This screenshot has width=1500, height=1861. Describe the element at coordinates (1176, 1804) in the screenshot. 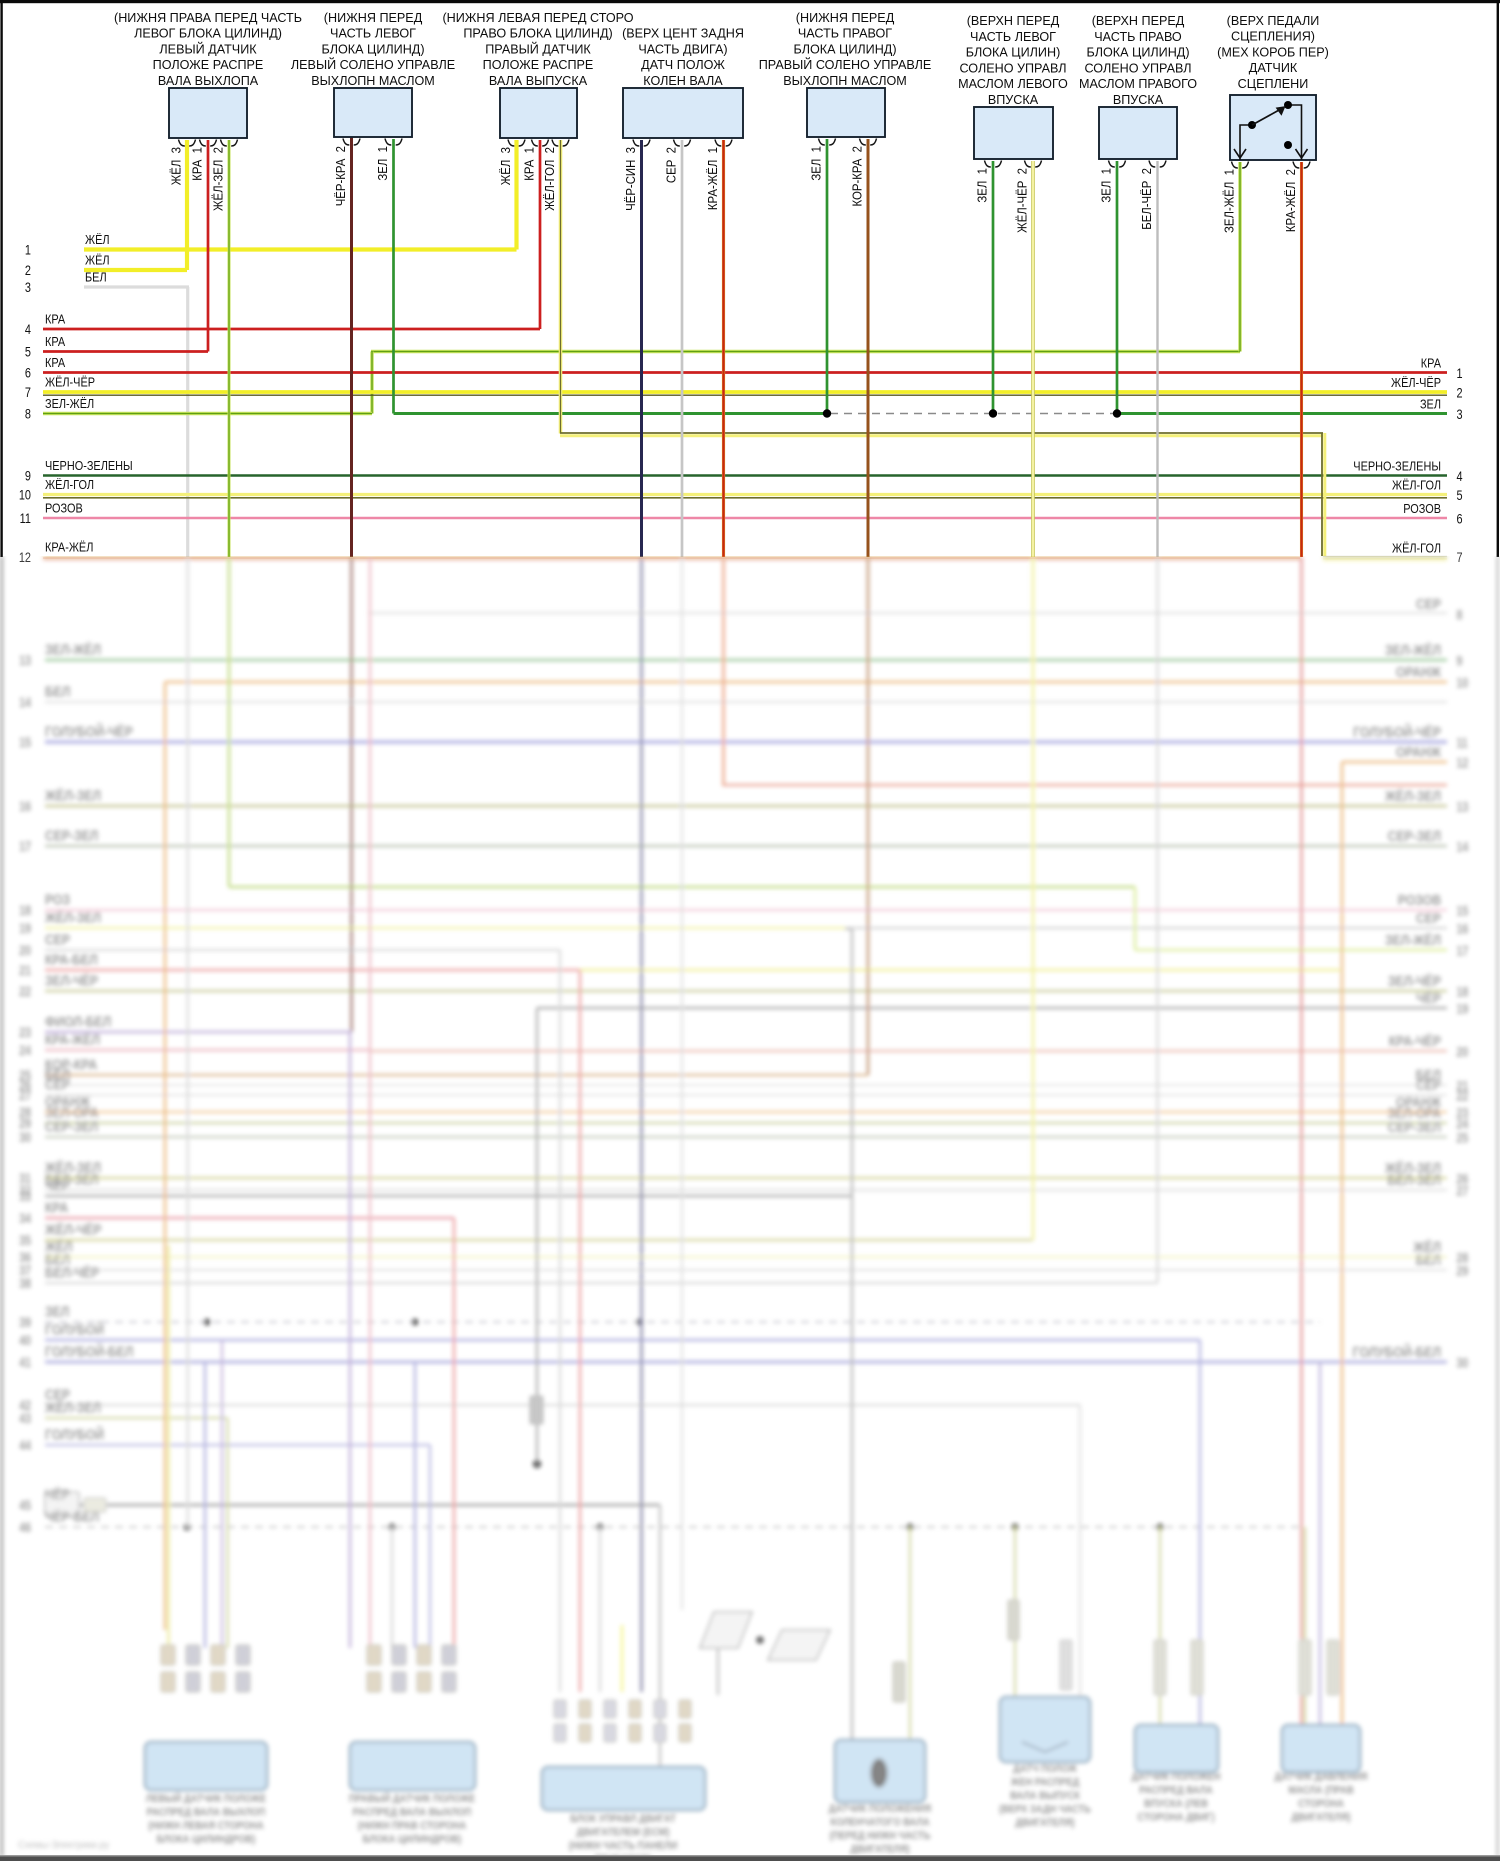

I see `svg-text: ВПУСКА (ЛЕВ` at that location.